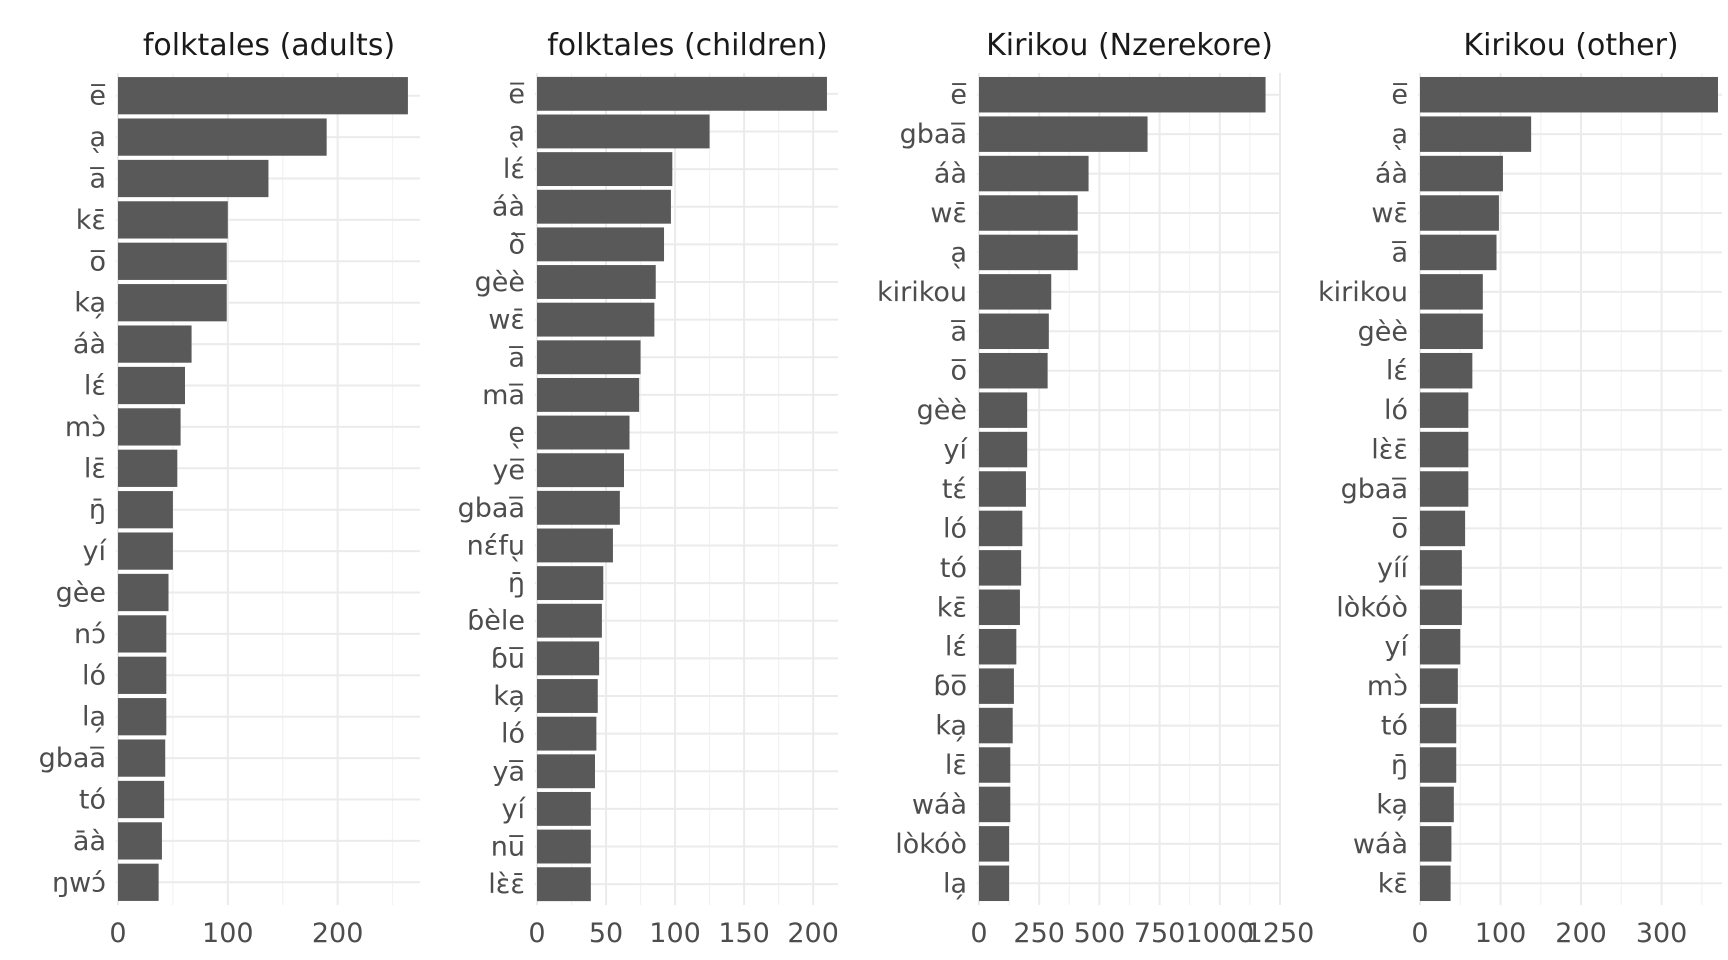  Describe the element at coordinates (85, 427) in the screenshot. I see `category-label: mɔ̀` at that location.